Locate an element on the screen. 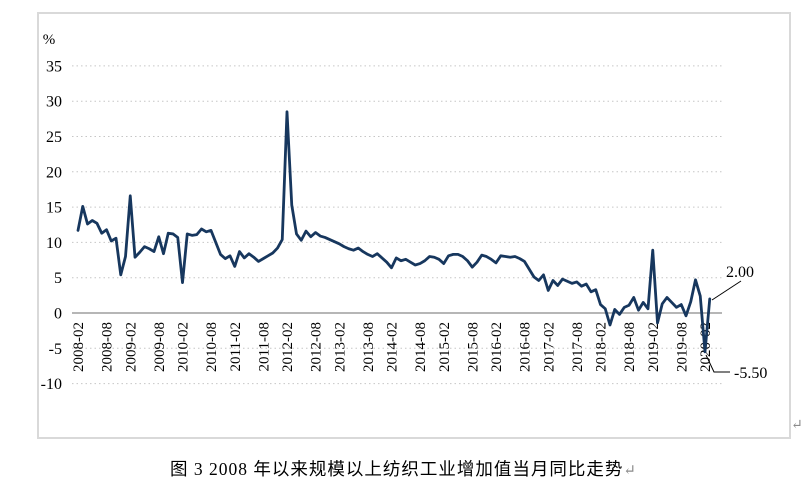  x-axis-tick-label: 2013-02 is located at coordinates (340, 347).